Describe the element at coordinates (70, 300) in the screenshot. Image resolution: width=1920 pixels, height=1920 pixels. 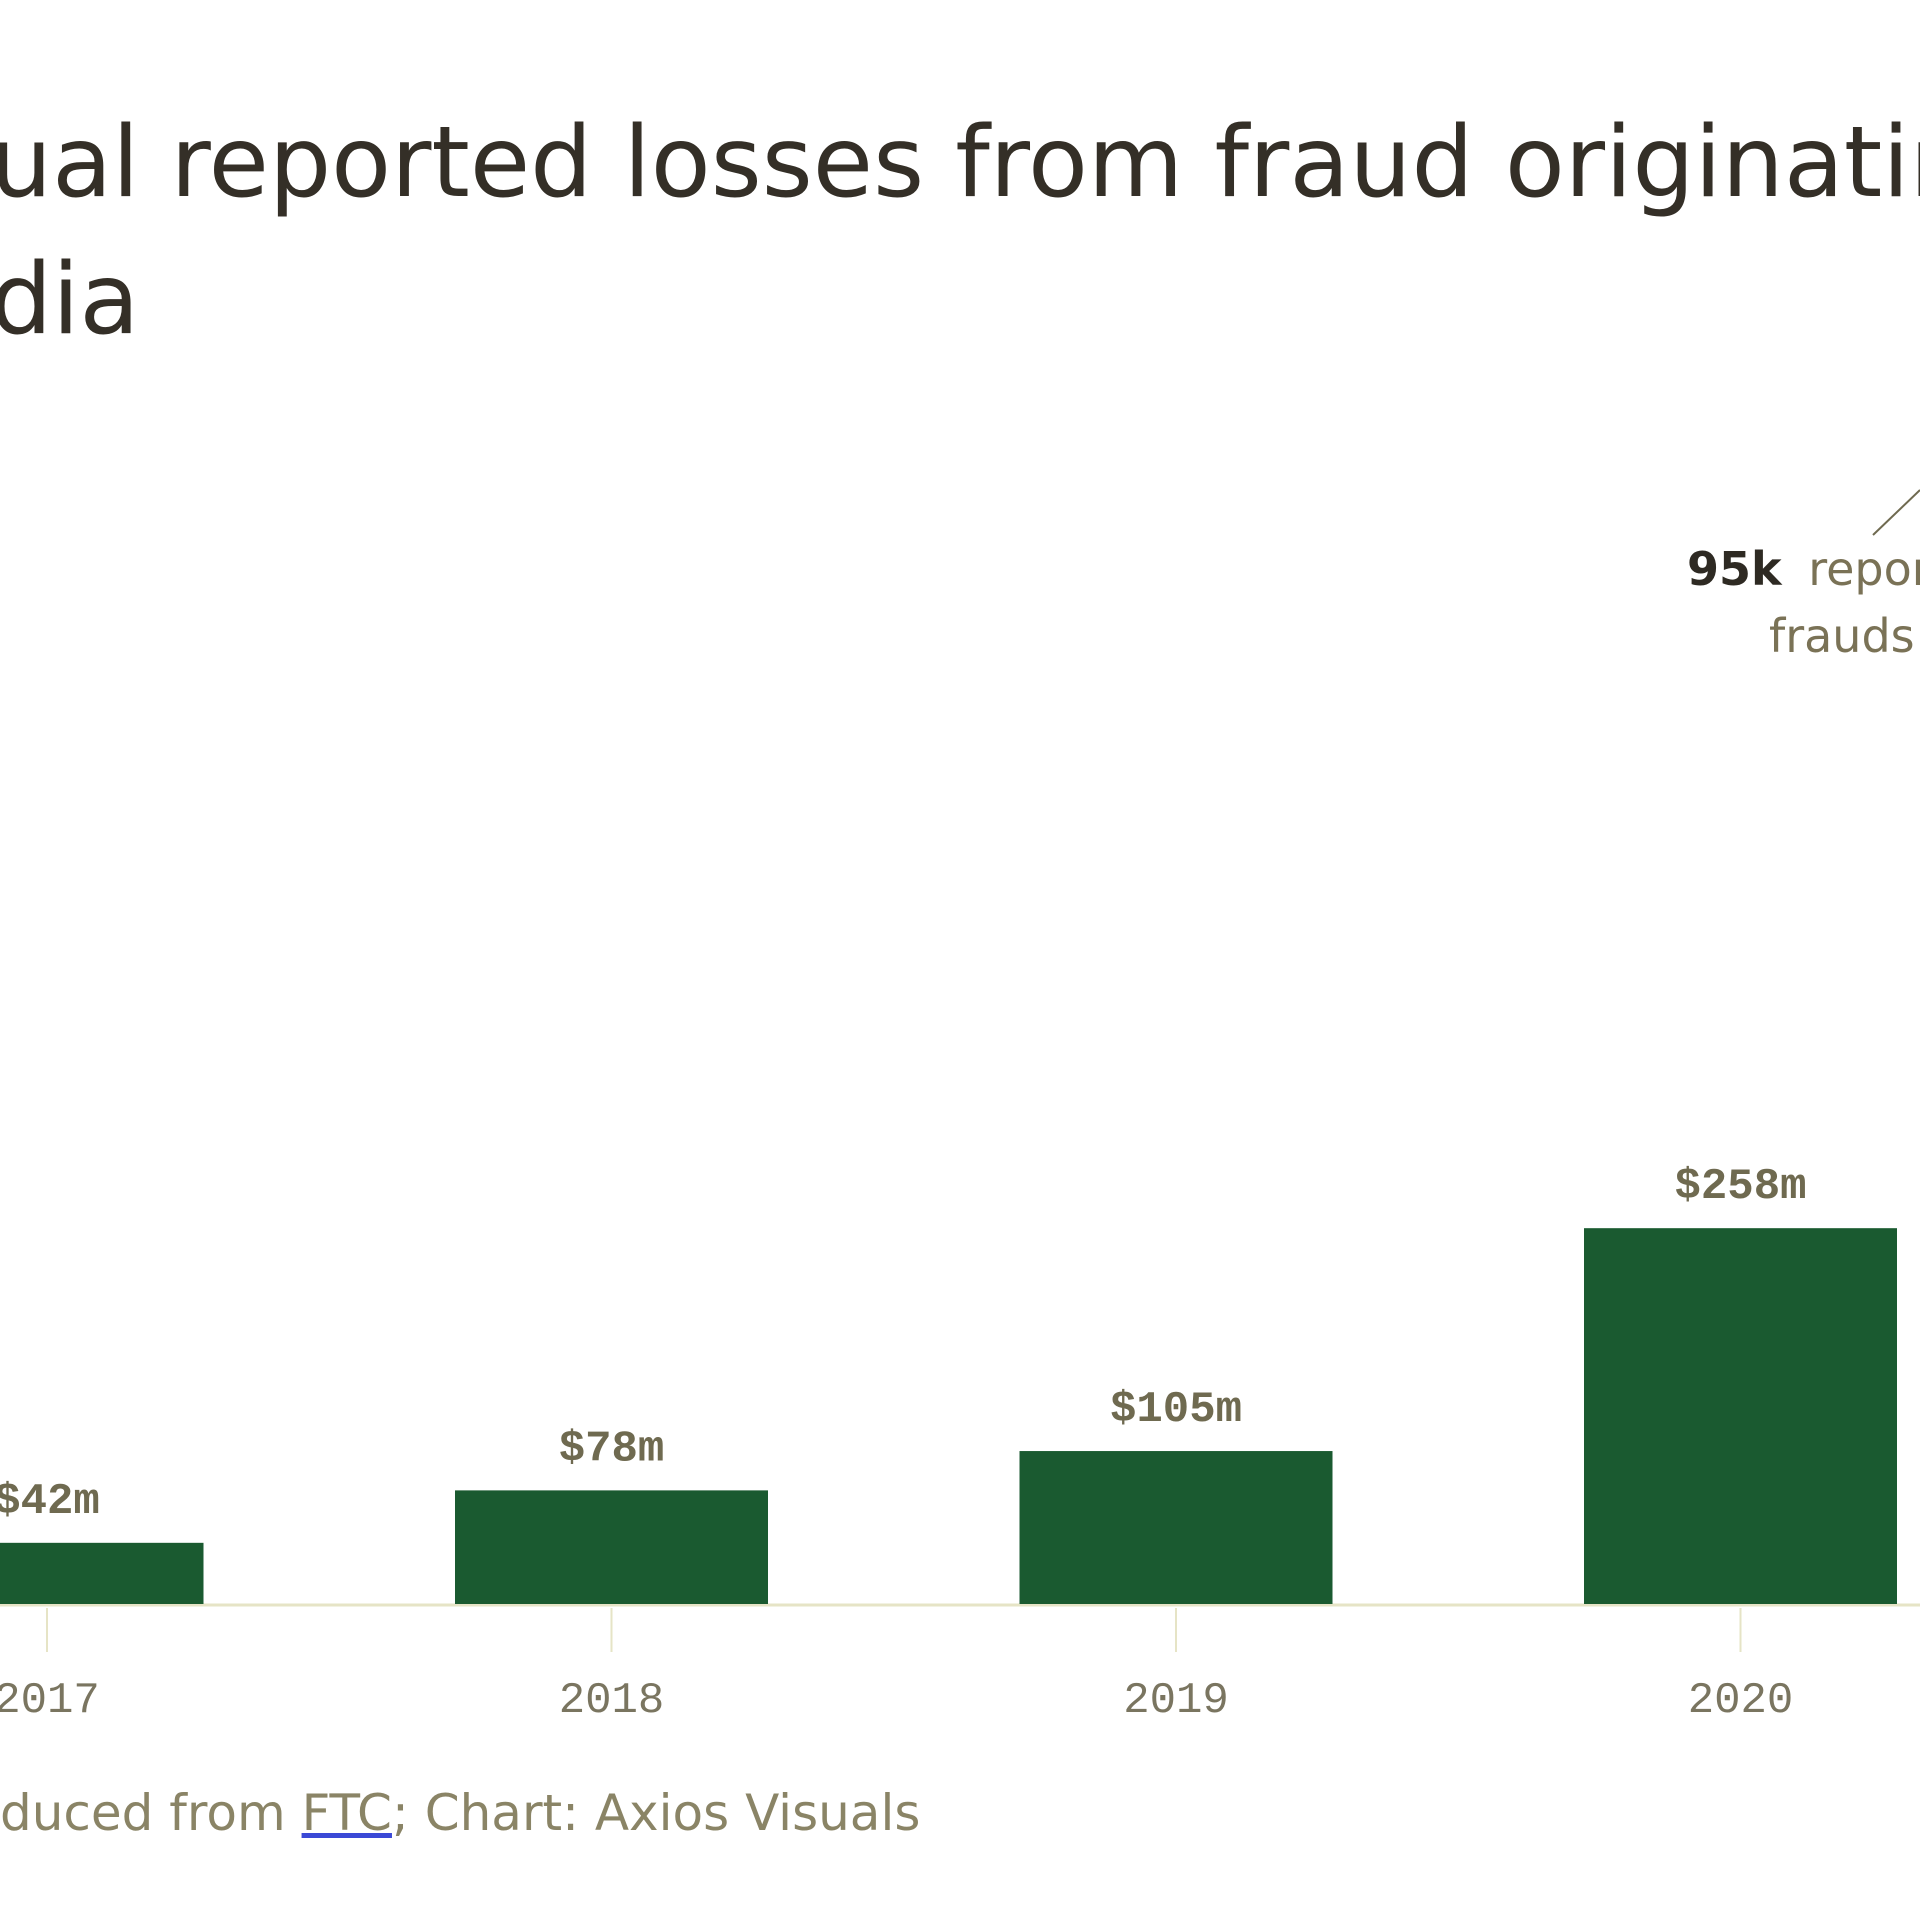
I see `chart-title: dia` at that location.